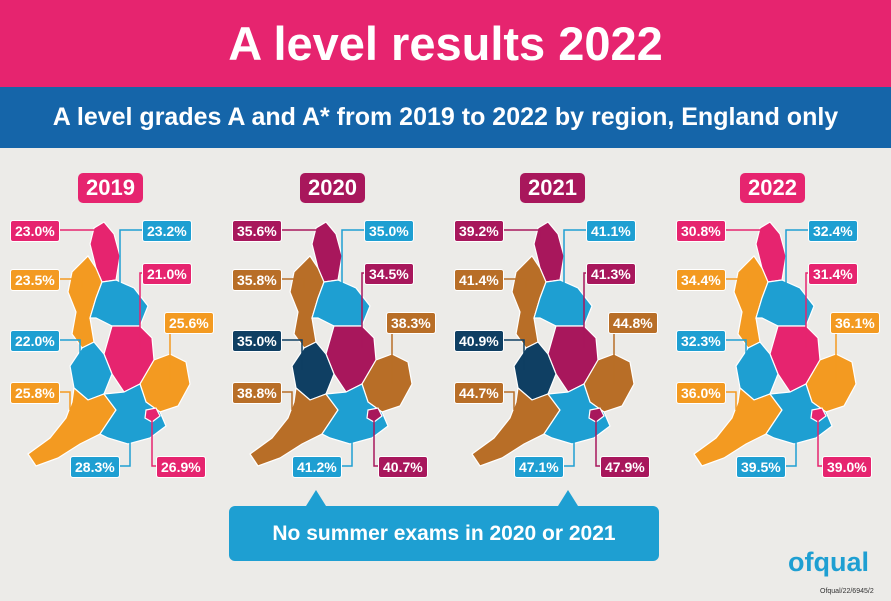 The width and height of the screenshot is (891, 601). What do you see at coordinates (775, 344) in the screenshot?
I see `map-2022` at bounding box center [775, 344].